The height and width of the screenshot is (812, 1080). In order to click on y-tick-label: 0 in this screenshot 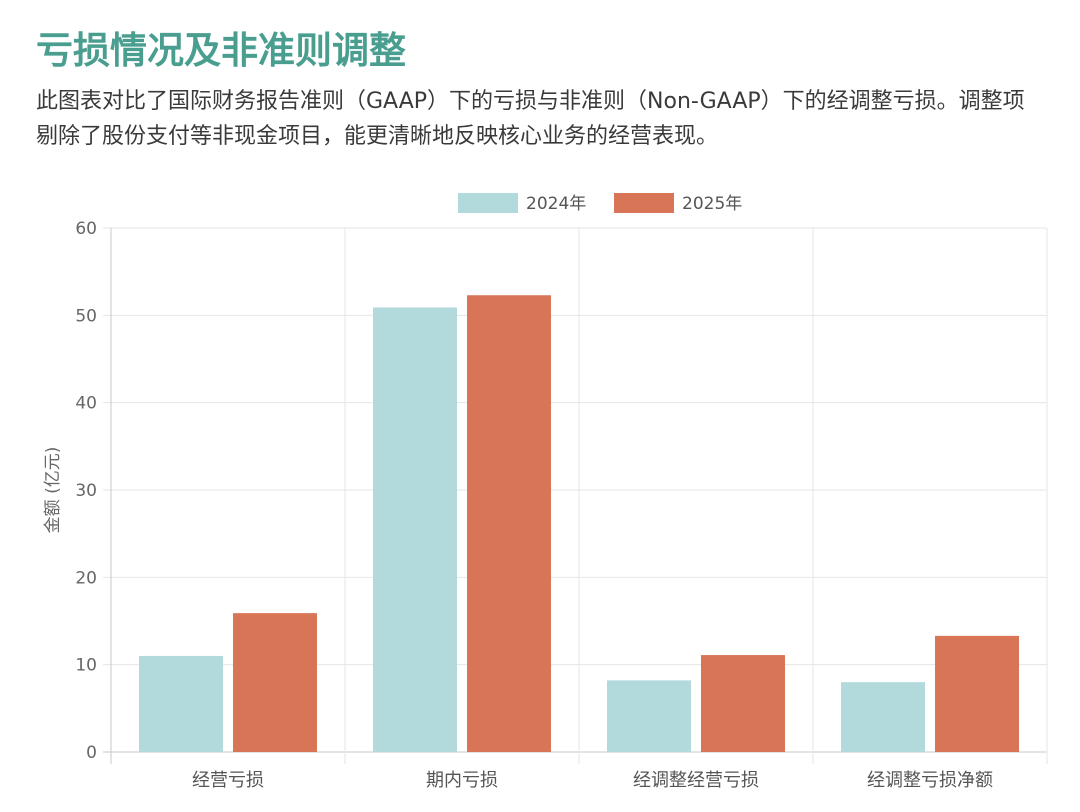, I will do `click(91, 753)`.